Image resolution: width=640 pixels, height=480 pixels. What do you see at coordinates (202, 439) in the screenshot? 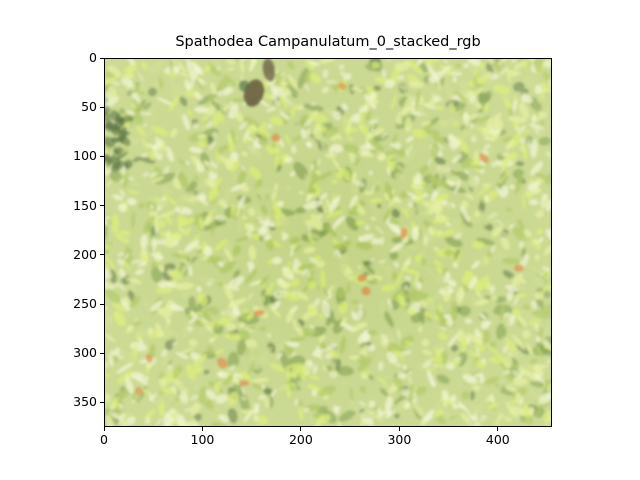
I see `x-tick-label: 100` at bounding box center [202, 439].